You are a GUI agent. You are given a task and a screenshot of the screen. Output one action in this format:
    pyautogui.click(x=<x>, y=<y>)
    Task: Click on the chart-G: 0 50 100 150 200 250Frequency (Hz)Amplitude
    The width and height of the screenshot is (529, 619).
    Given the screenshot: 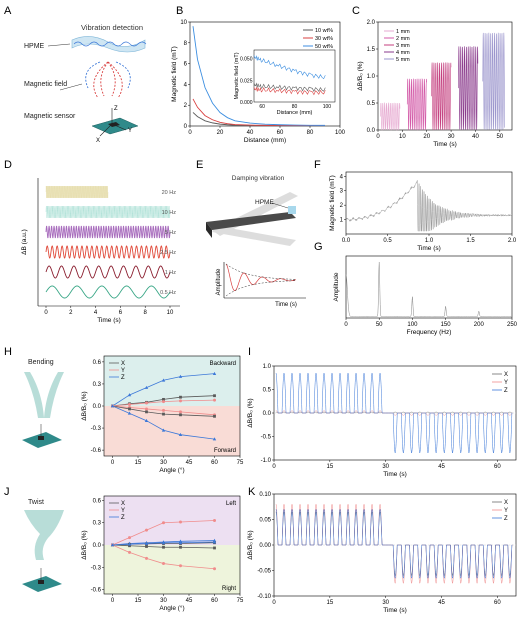 What is the action you would take?
    pyautogui.click(x=425, y=296)
    